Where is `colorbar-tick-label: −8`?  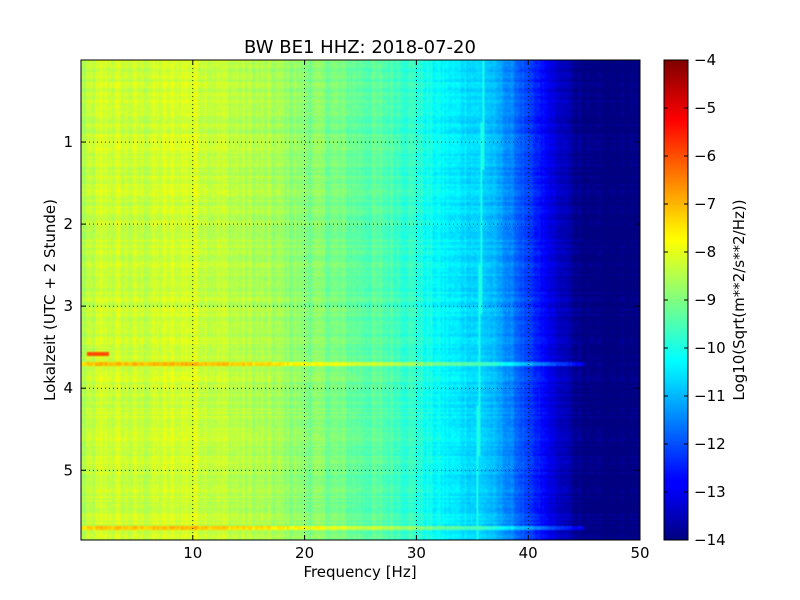 colorbar-tick-label: −8 is located at coordinates (705, 252).